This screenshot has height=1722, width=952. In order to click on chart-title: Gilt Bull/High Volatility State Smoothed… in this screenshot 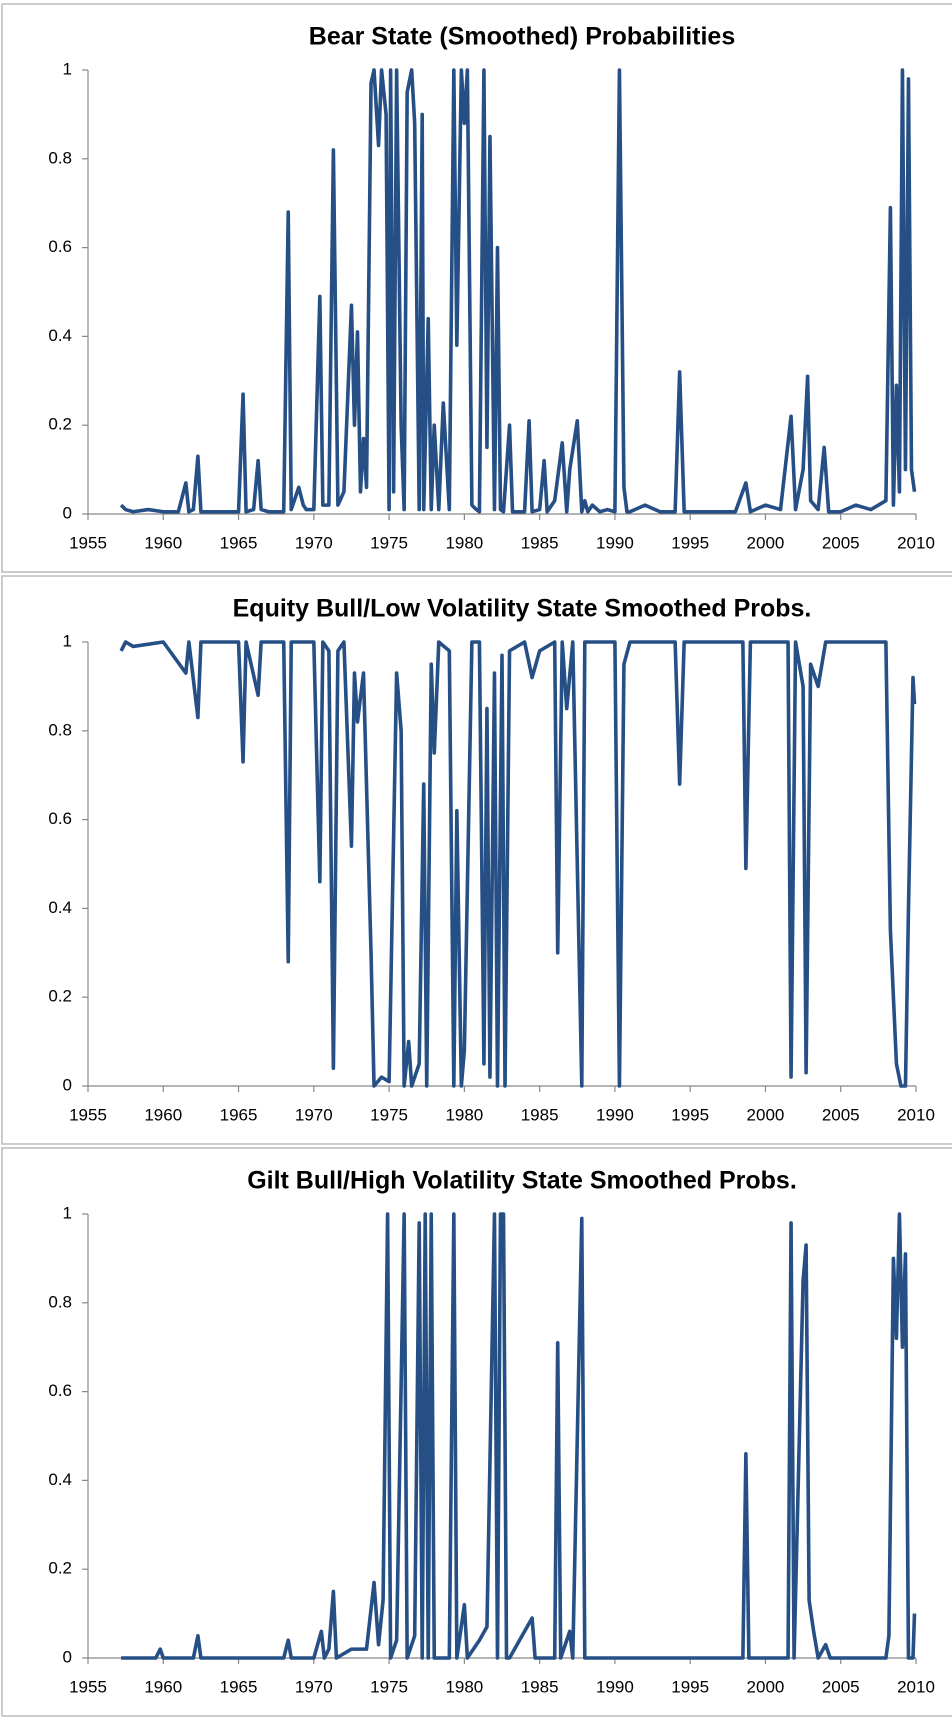, I will do `click(522, 1181)`.